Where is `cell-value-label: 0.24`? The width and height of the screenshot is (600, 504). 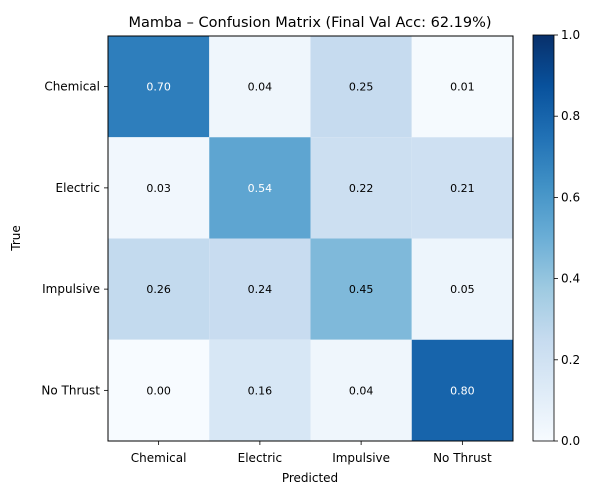
cell-value-label: 0.24 is located at coordinates (260, 289).